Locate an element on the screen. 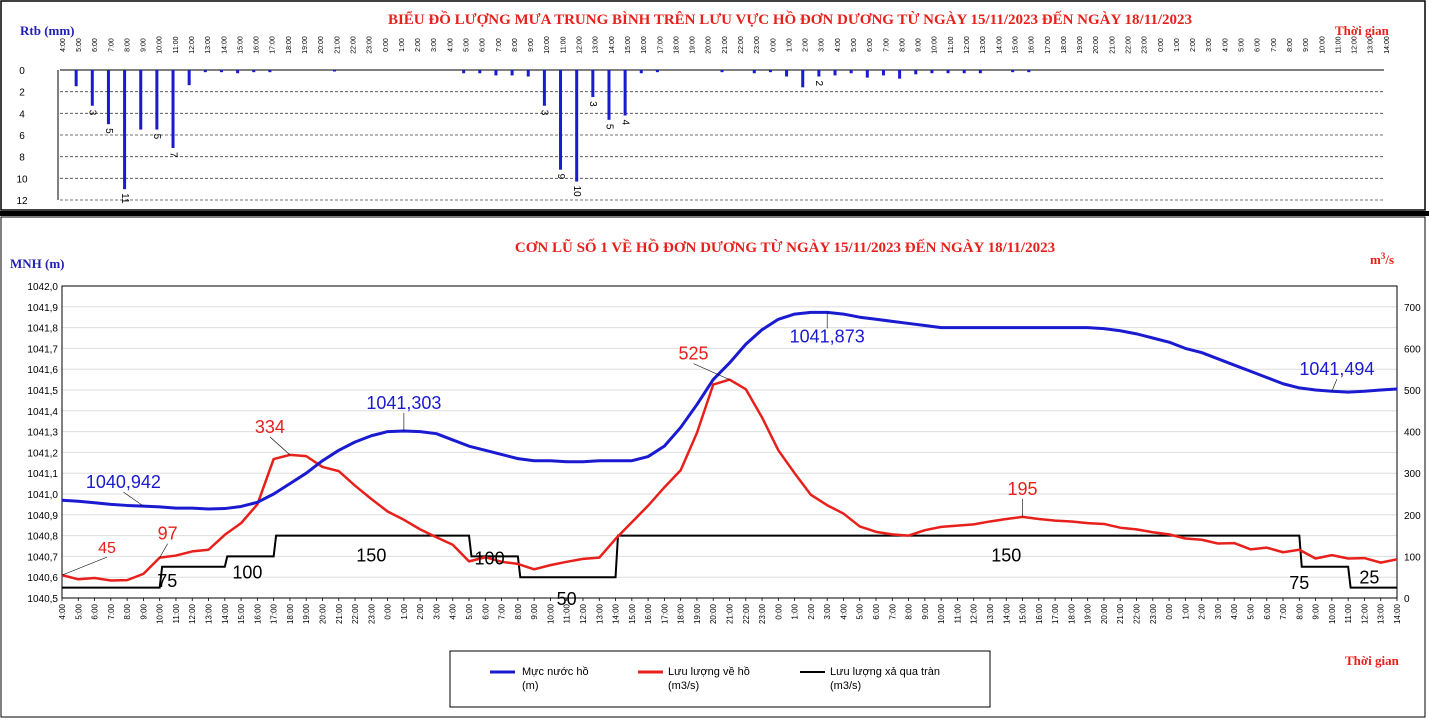 The width and height of the screenshot is (1429, 724). rain-x-tick-label: 3:00 is located at coordinates (434, 45).